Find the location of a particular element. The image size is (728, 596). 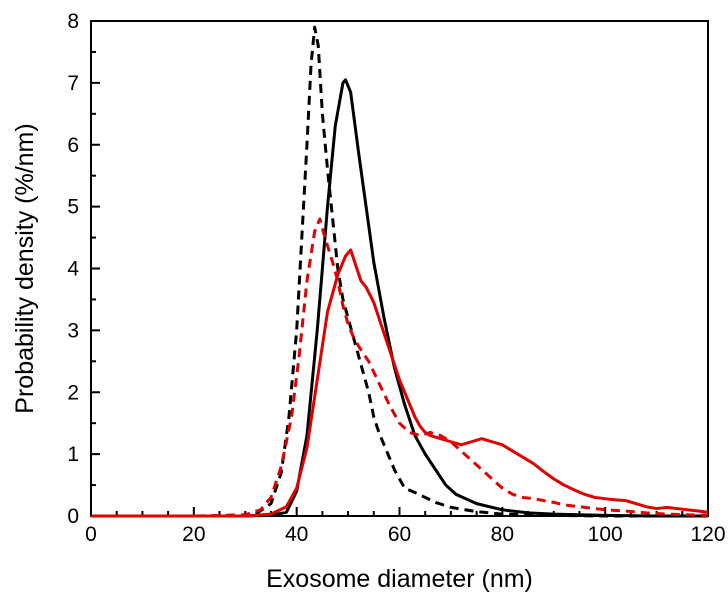

y-axis-title: Probability density (%/nm) is located at coordinates (25, 268).